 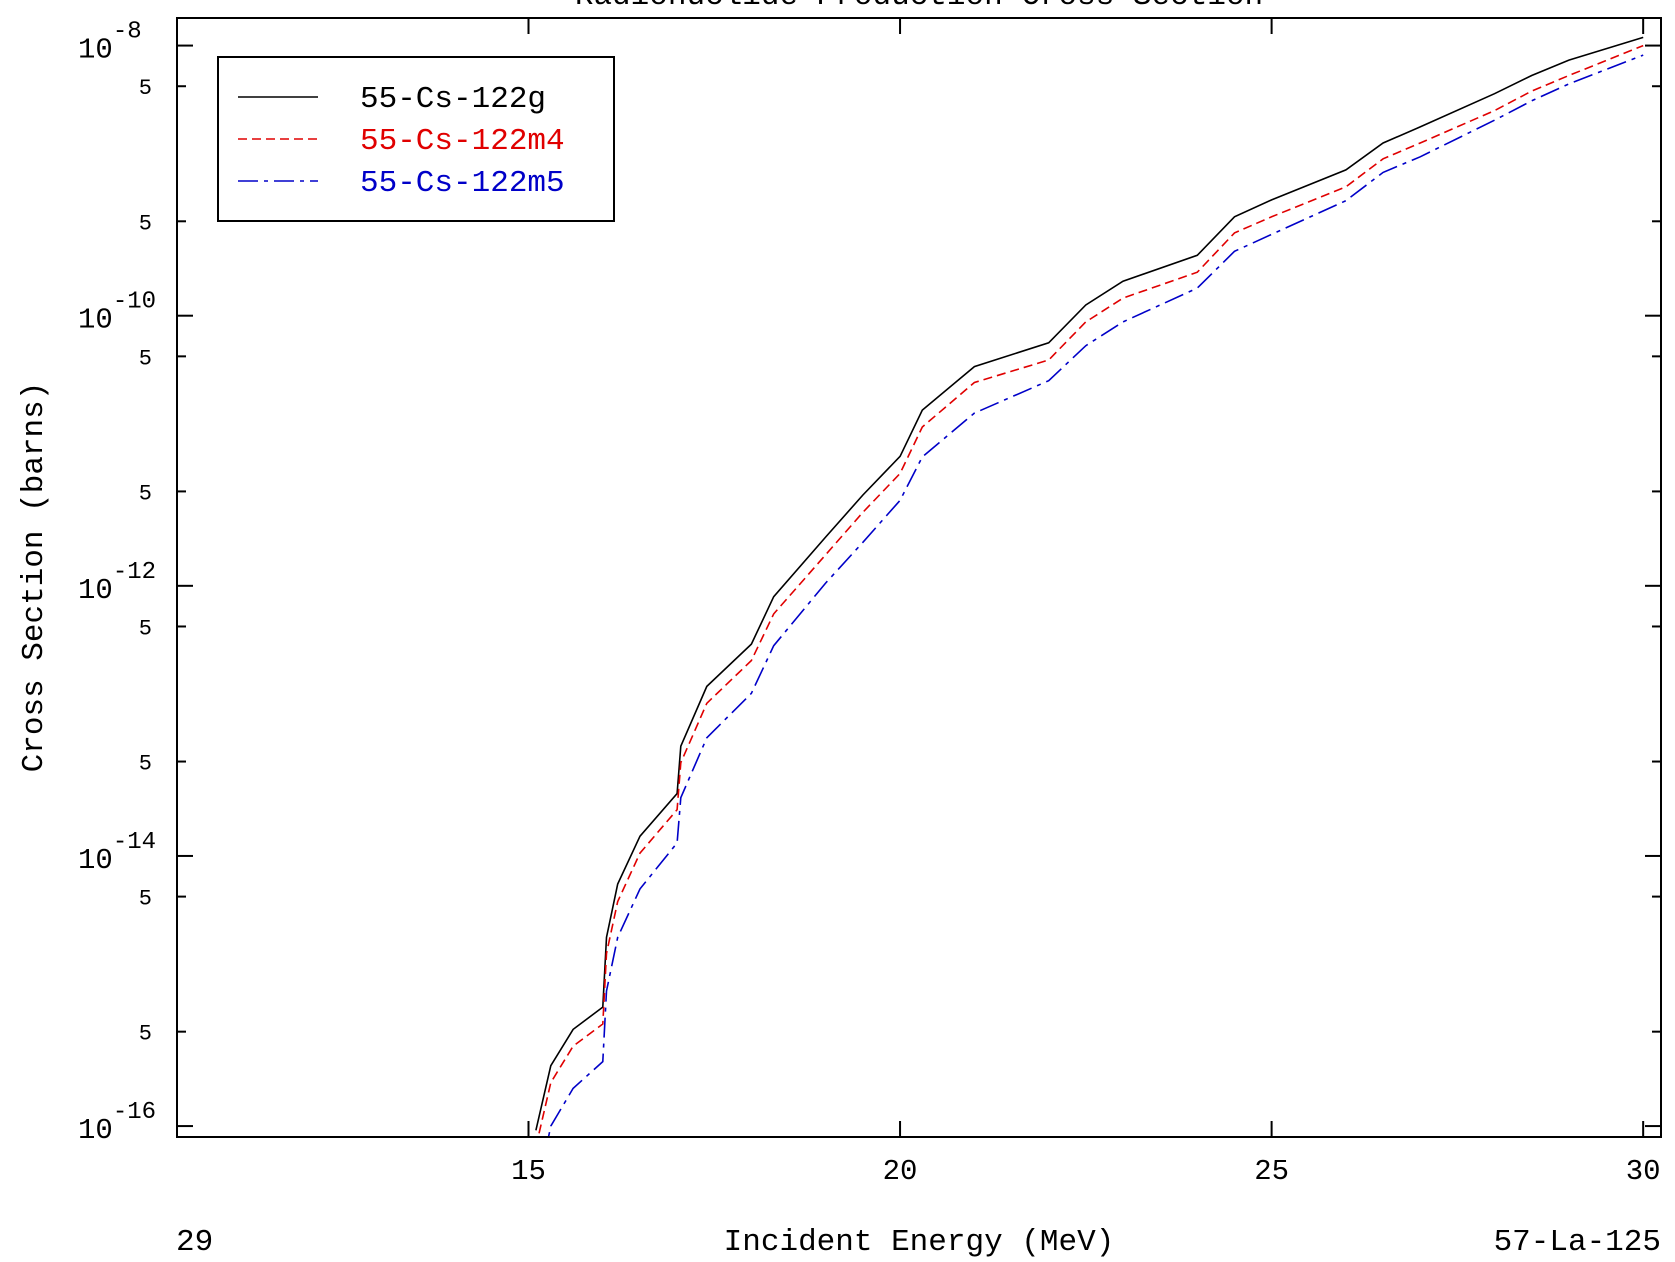 I want to click on y-tick-label: 10-14, so click(x=117, y=853).